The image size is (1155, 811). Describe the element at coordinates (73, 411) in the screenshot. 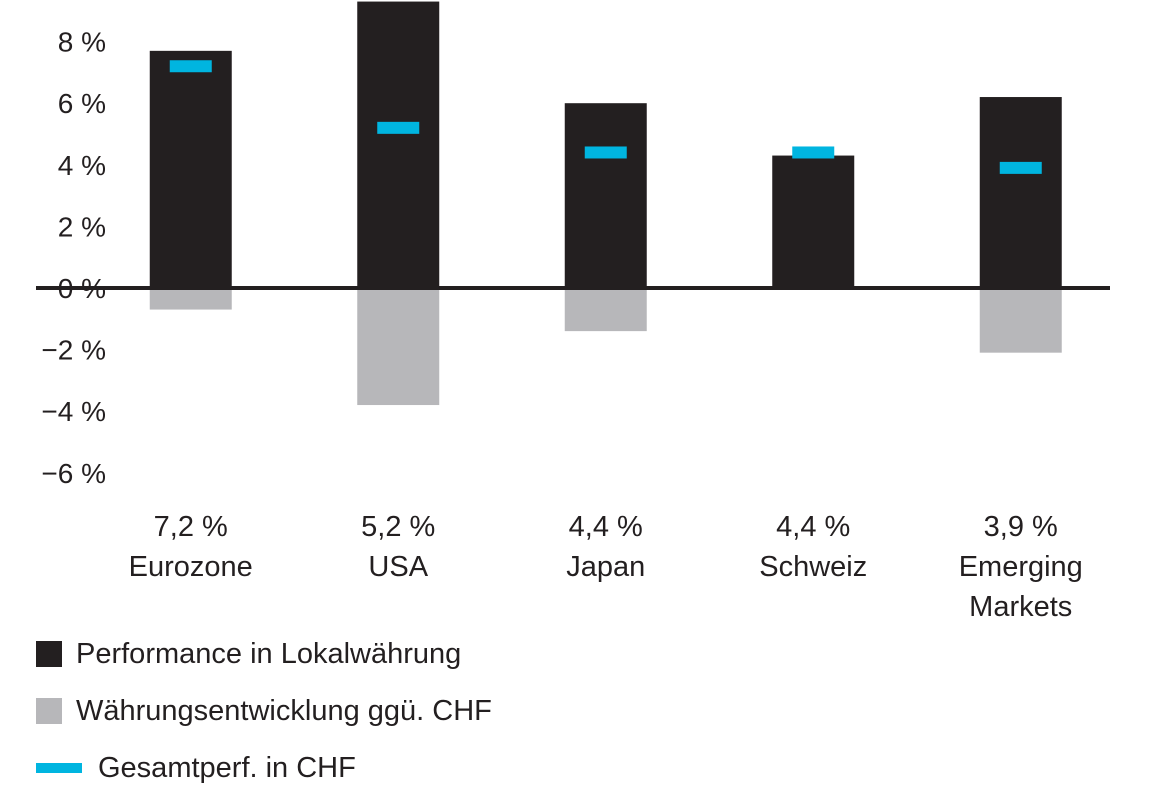

I see `y-tick-label: −4 %` at that location.